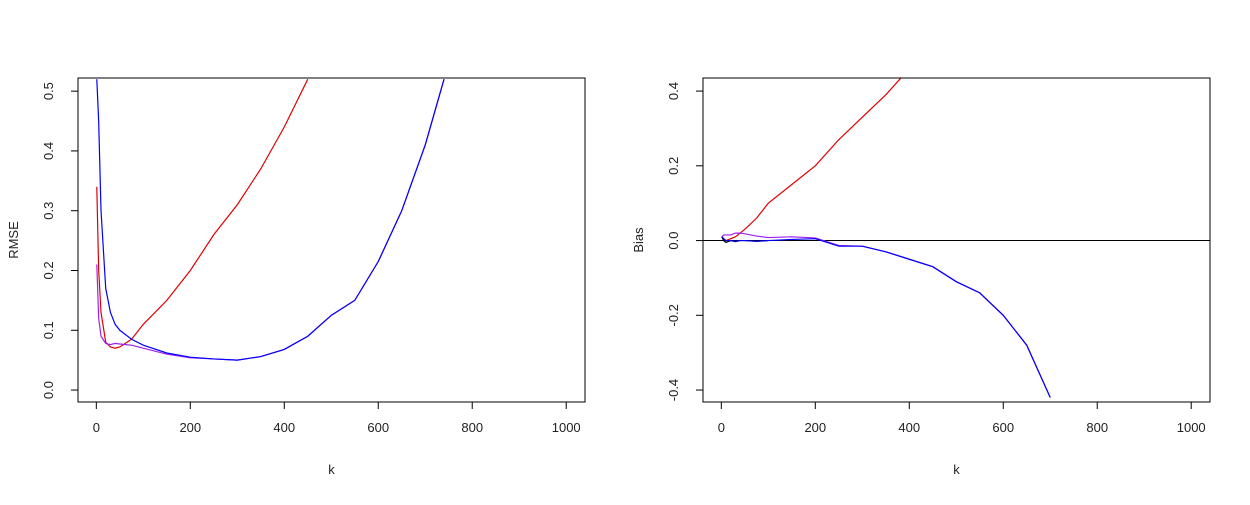 This screenshot has height=505, width=1250. I want to click on y-tick-label: 0.3, so click(48, 211).